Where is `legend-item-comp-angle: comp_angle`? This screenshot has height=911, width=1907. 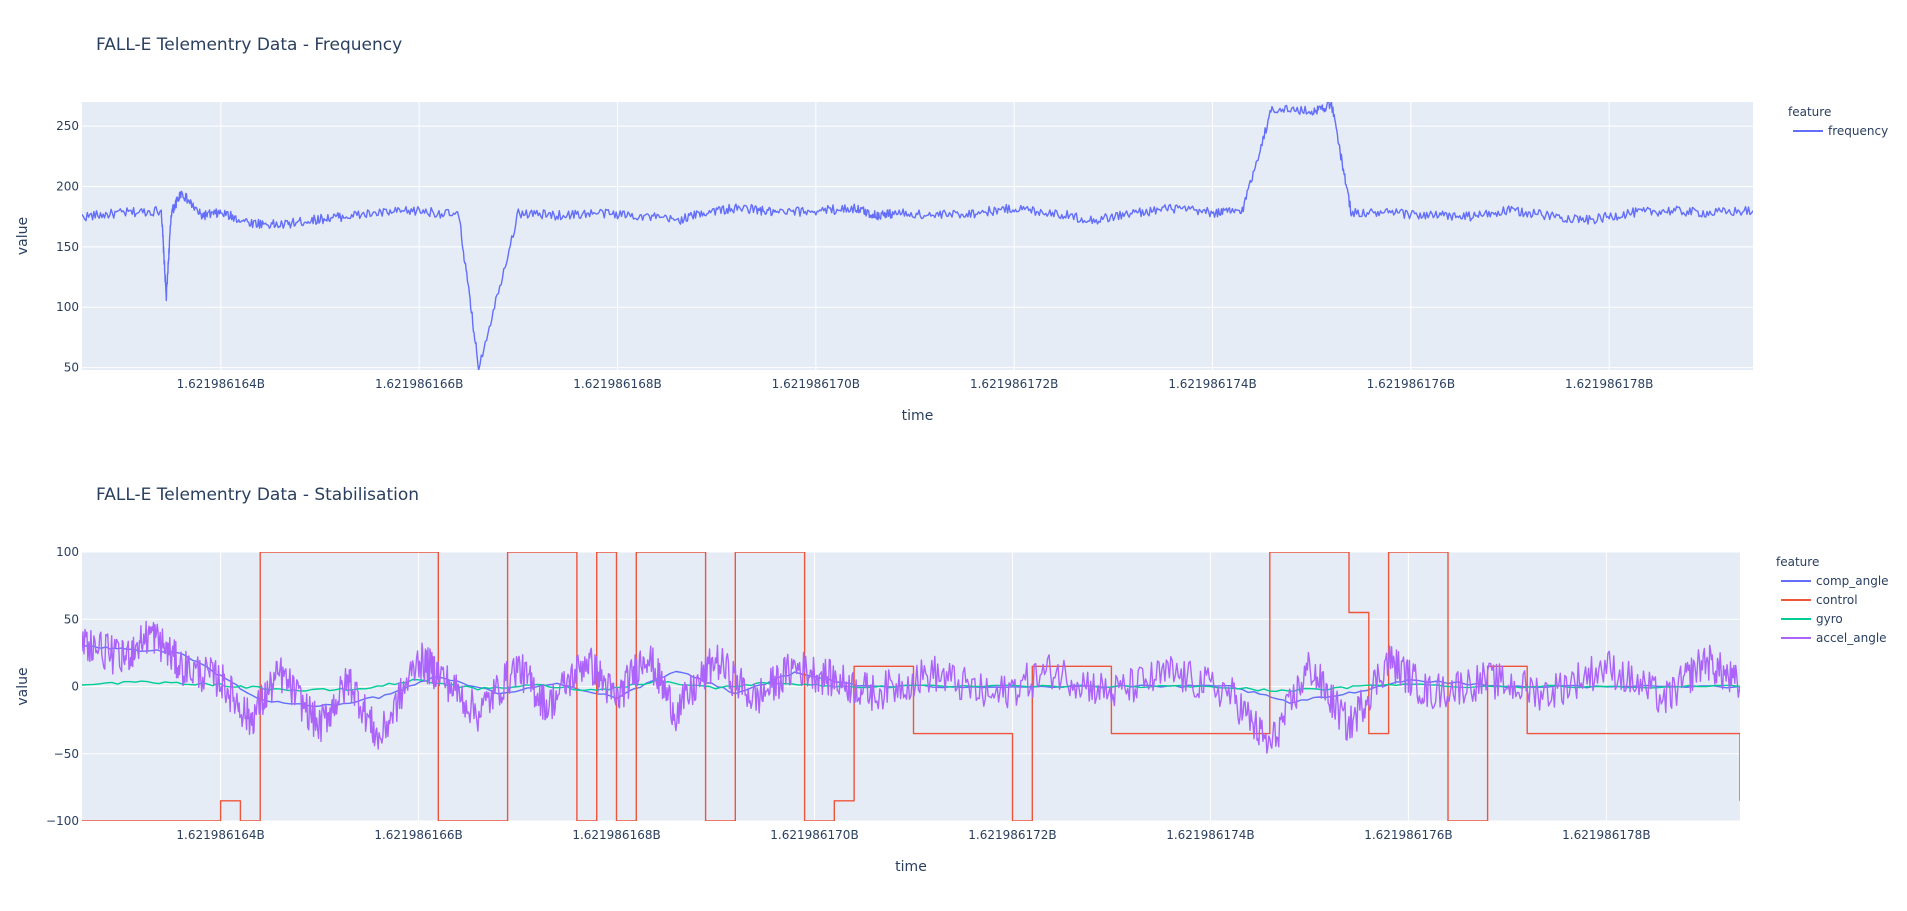 legend-item-comp-angle: comp_angle is located at coordinates (1835, 581).